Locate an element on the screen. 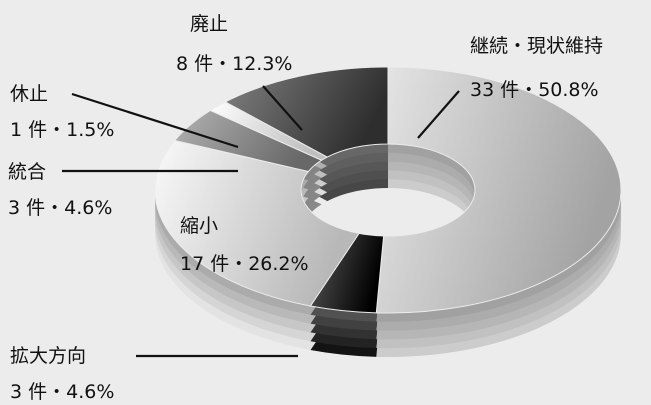 The image size is (651, 405). label-kakudai-value: 3 件・4.6% is located at coordinates (62, 392).